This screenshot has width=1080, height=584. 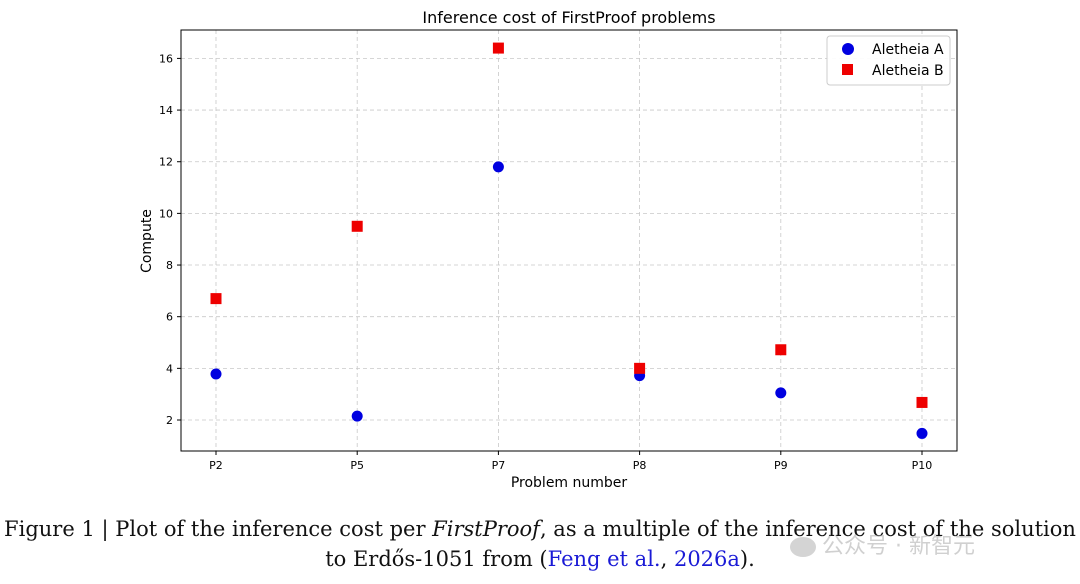 What do you see at coordinates (498, 48) in the screenshot?
I see `point-aletheia-b-p7` at bounding box center [498, 48].